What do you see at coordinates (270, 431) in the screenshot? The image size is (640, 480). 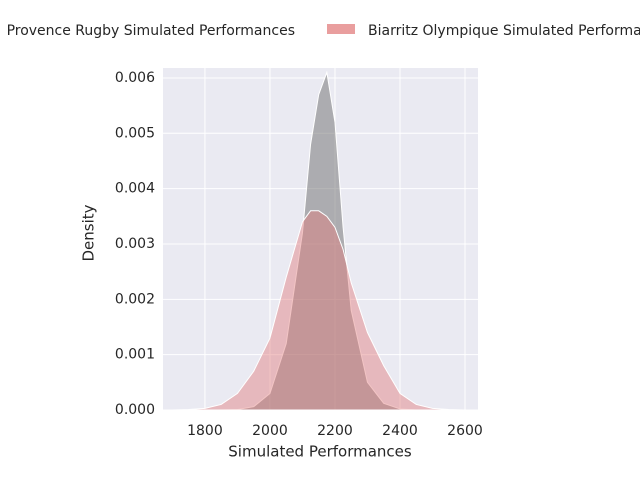 I see `x-tick-label: 2000` at bounding box center [270, 431].